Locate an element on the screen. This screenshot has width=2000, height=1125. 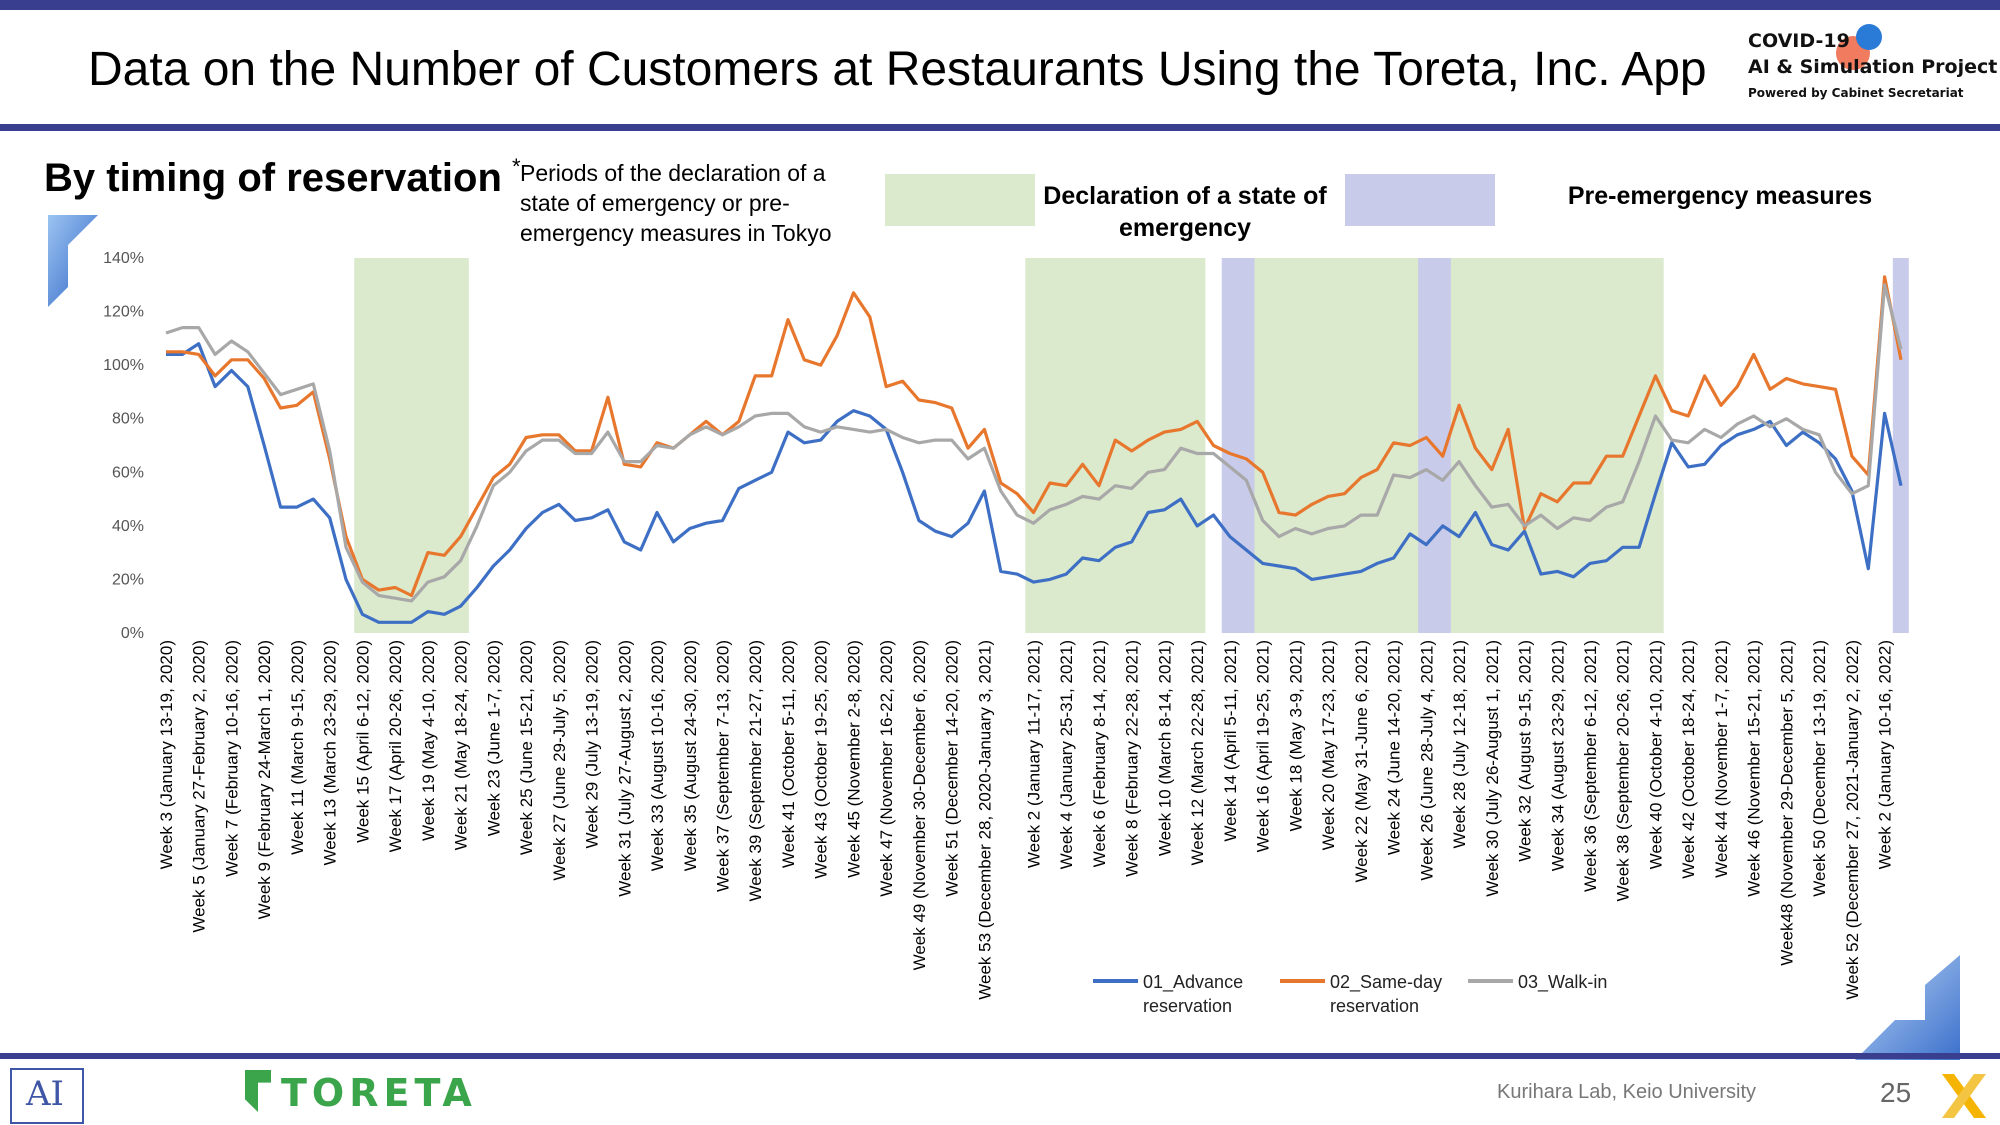
pre-emergency-legend-label: Pre-emergency measures is located at coordinates (1720, 196).